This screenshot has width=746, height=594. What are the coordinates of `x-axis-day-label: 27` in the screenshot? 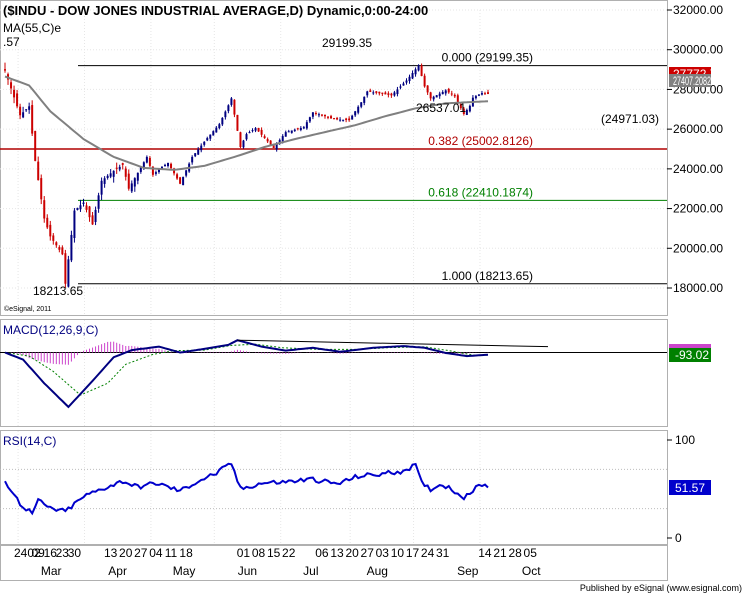 It's located at (141, 553).